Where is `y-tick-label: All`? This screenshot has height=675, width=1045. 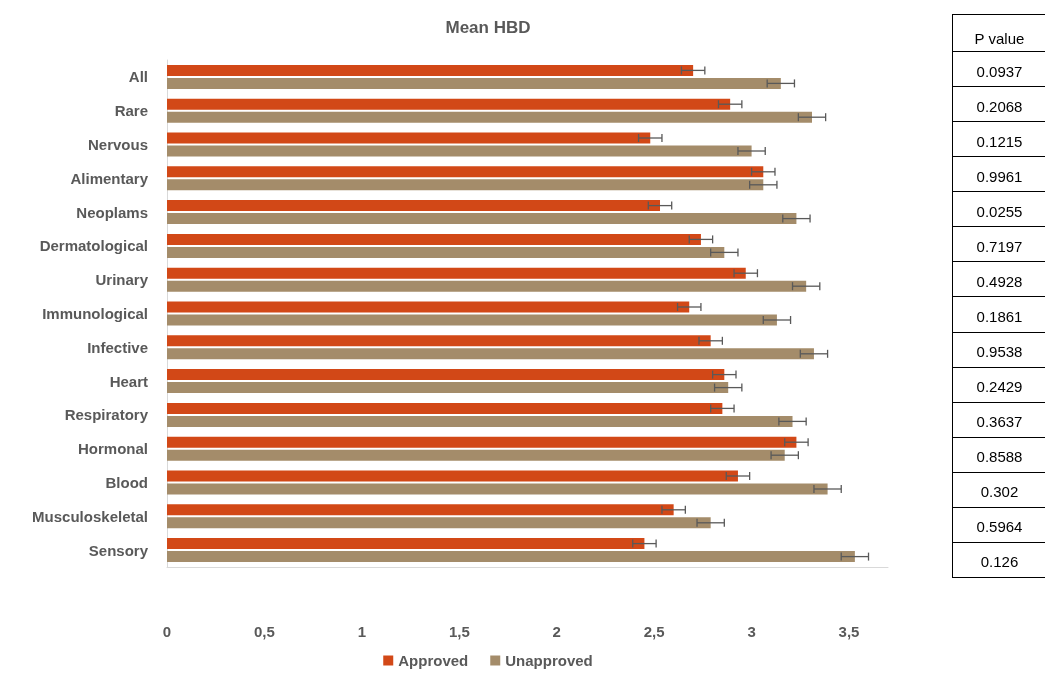 y-tick-label: All is located at coordinates (138, 77).